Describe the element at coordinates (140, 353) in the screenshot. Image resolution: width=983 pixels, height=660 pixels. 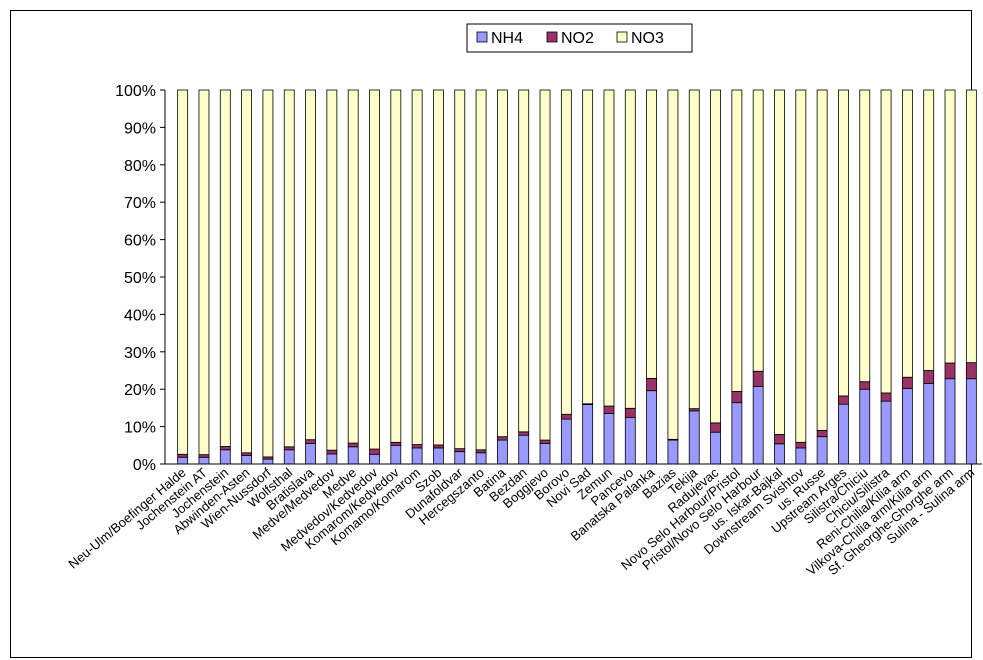
I see `y-tick-label: 30%` at that location.